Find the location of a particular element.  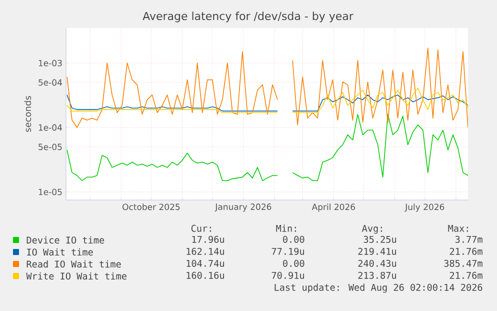

text: 213.87u is located at coordinates (377, 275).